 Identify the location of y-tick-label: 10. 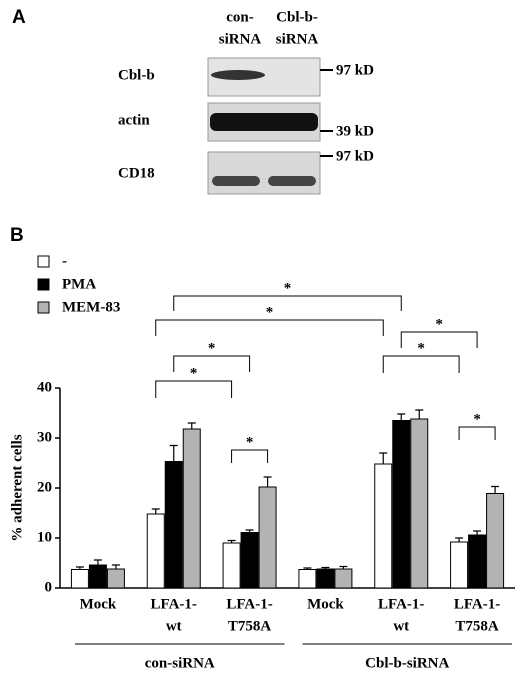
(44, 537).